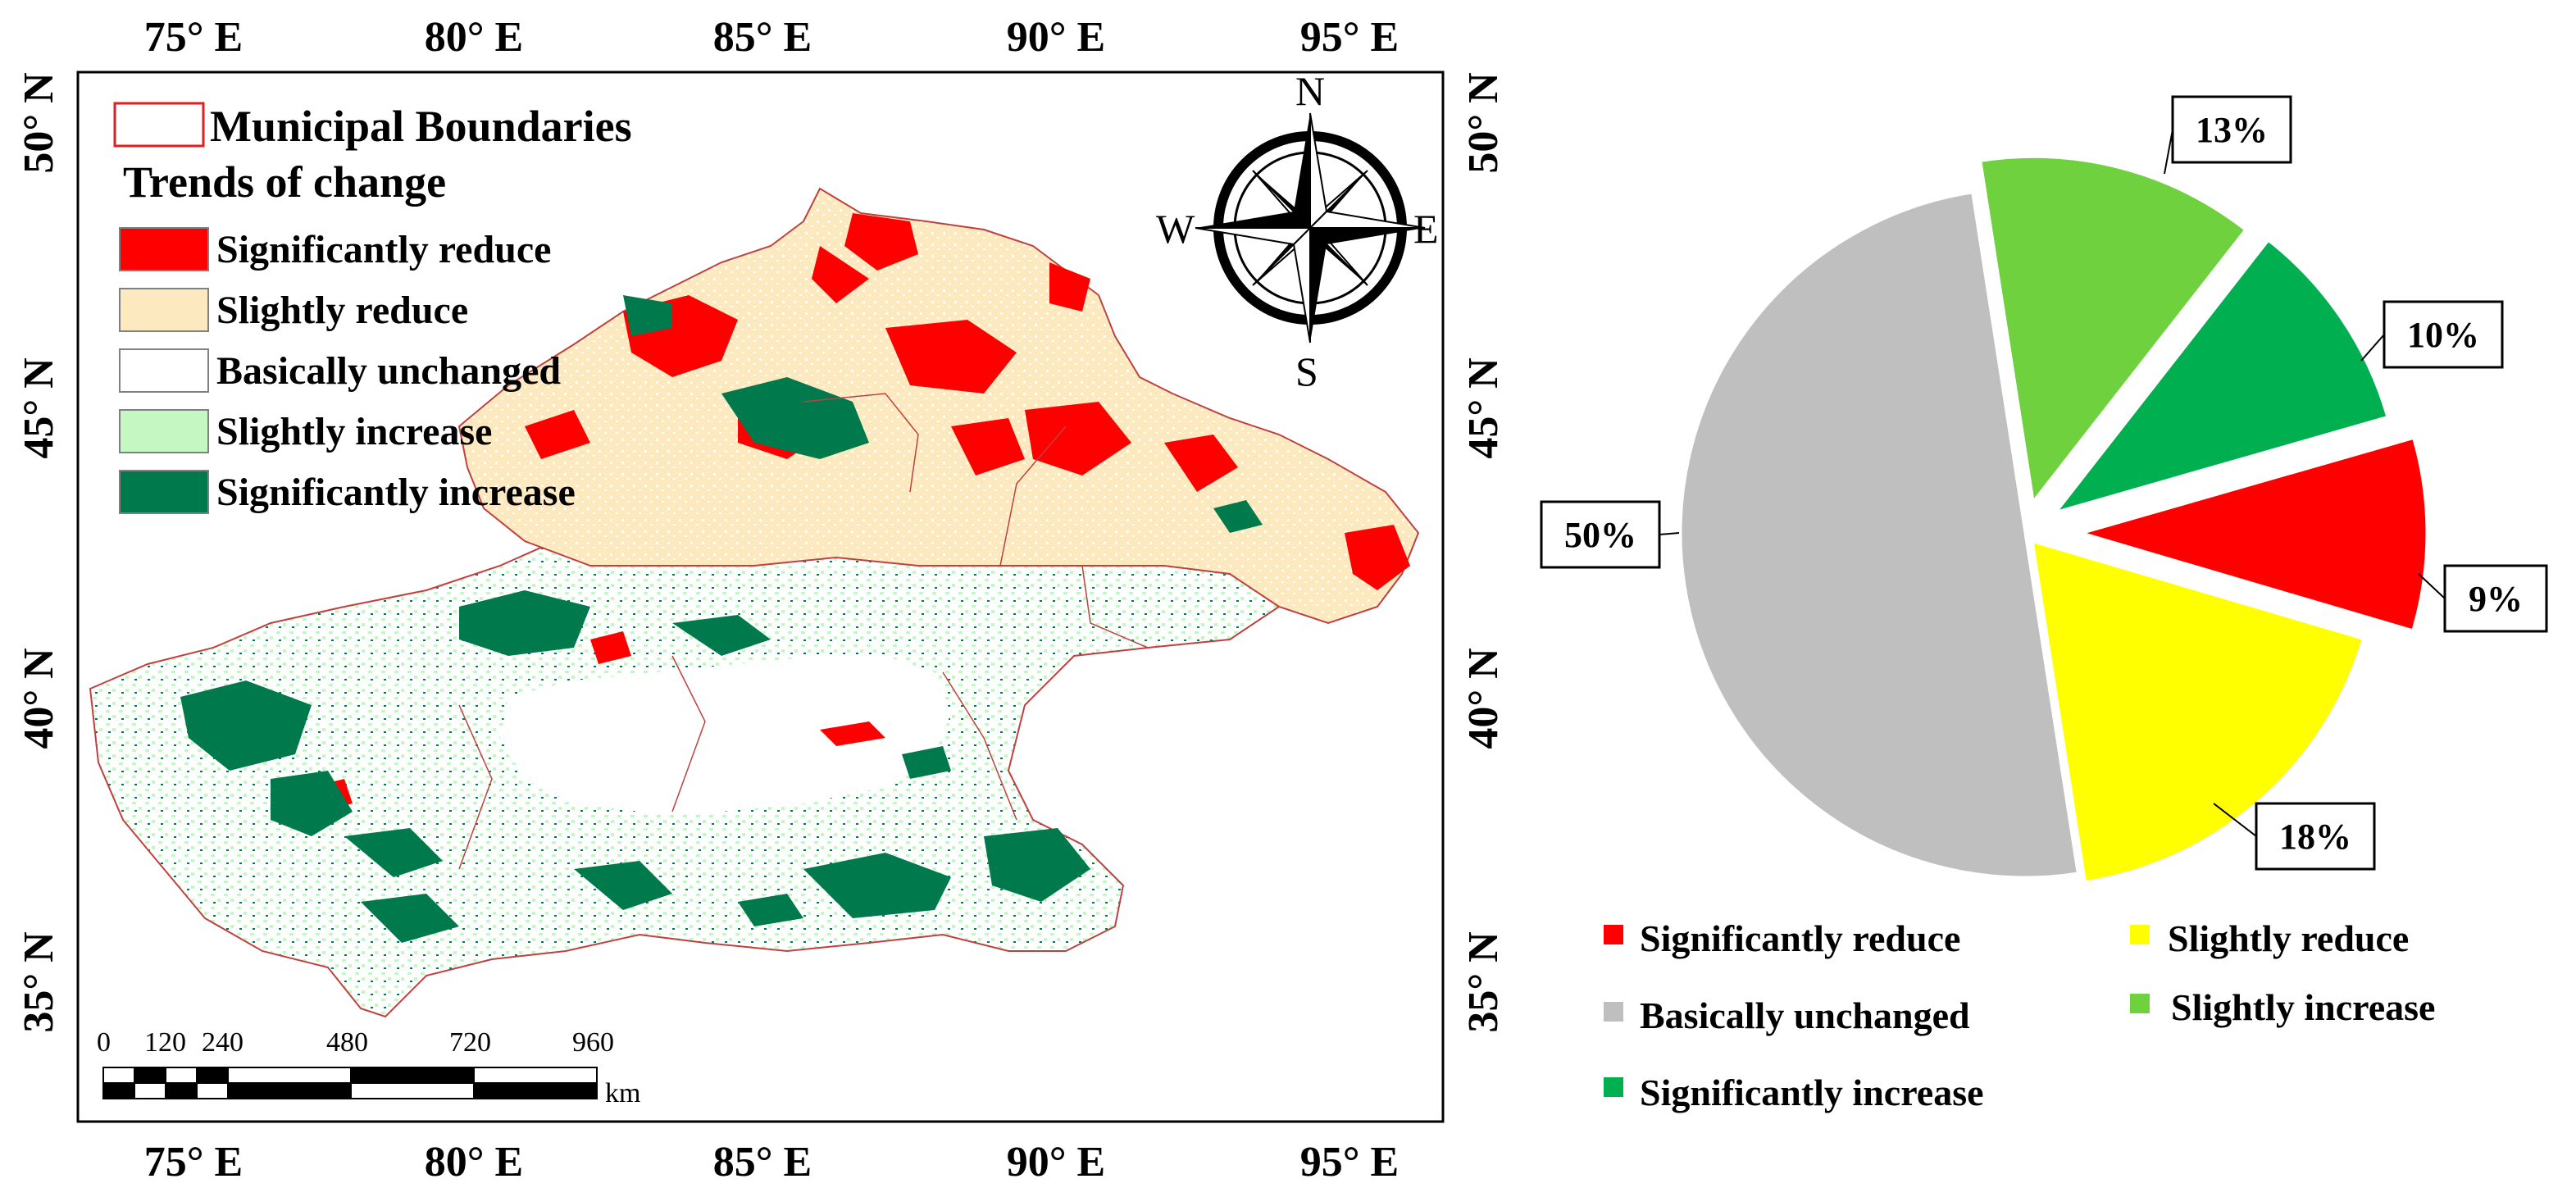 The height and width of the screenshot is (1197, 2576). Describe the element at coordinates (1306, 371) in the screenshot. I see `compass-south-label: S` at that location.